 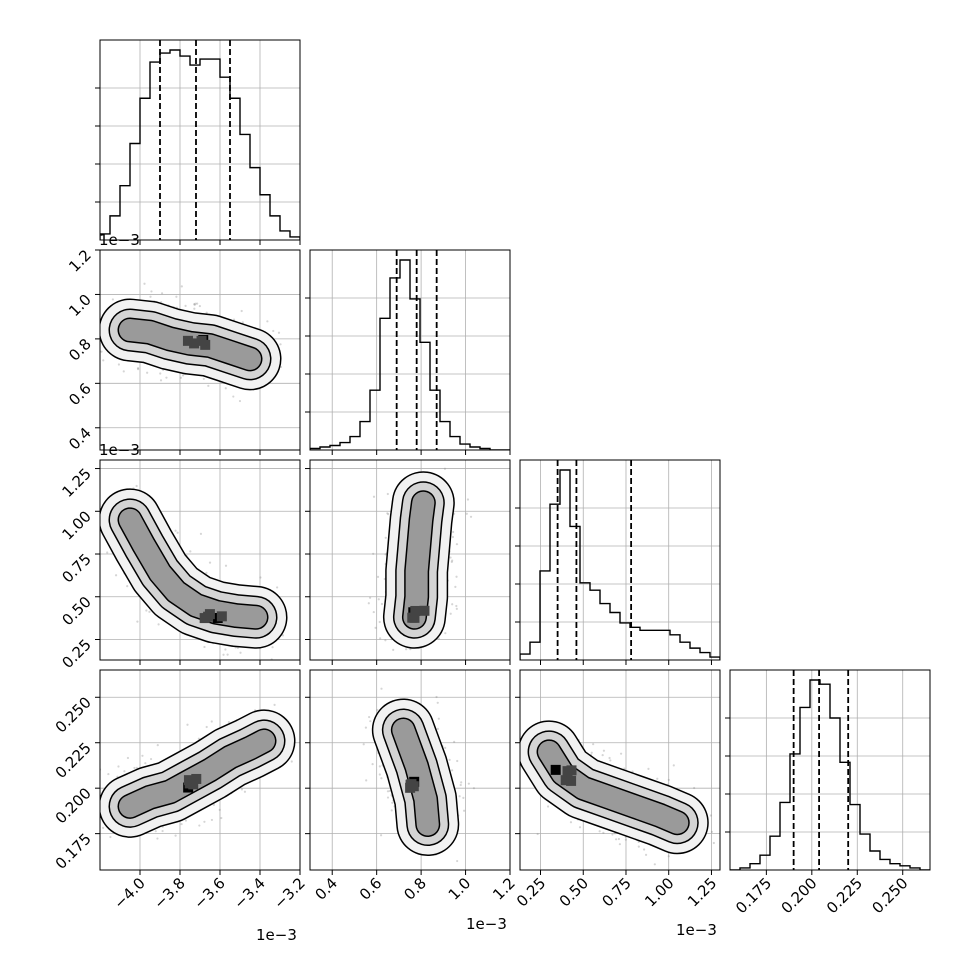 What do you see at coordinates (830, 774) in the screenshot?
I see `histogram-step-hist3` at bounding box center [830, 774].